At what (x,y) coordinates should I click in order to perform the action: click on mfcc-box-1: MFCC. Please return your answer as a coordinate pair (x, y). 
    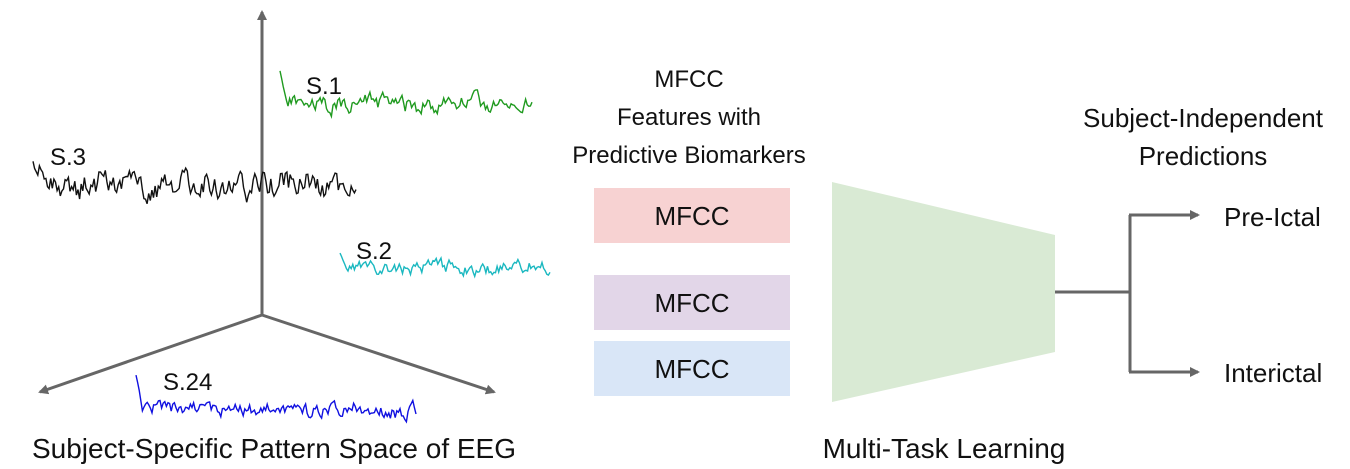
    Looking at the image, I should click on (692, 215).